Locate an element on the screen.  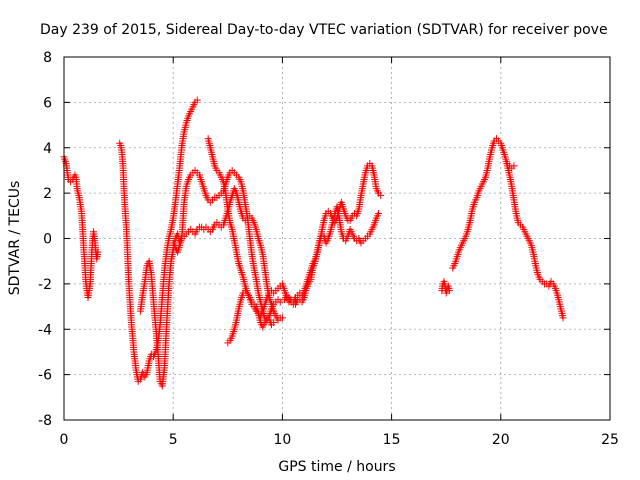
y-tick-label: 2 is located at coordinates (47, 194).